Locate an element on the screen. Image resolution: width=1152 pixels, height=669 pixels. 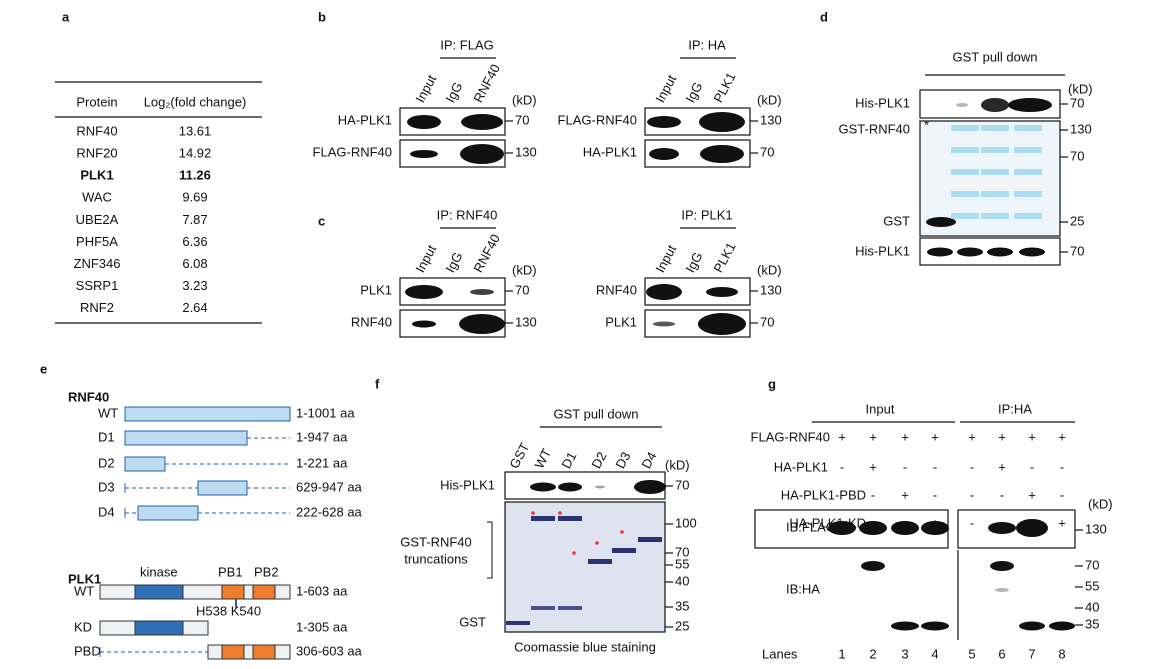
panel-letter: a is located at coordinates (66, 16).